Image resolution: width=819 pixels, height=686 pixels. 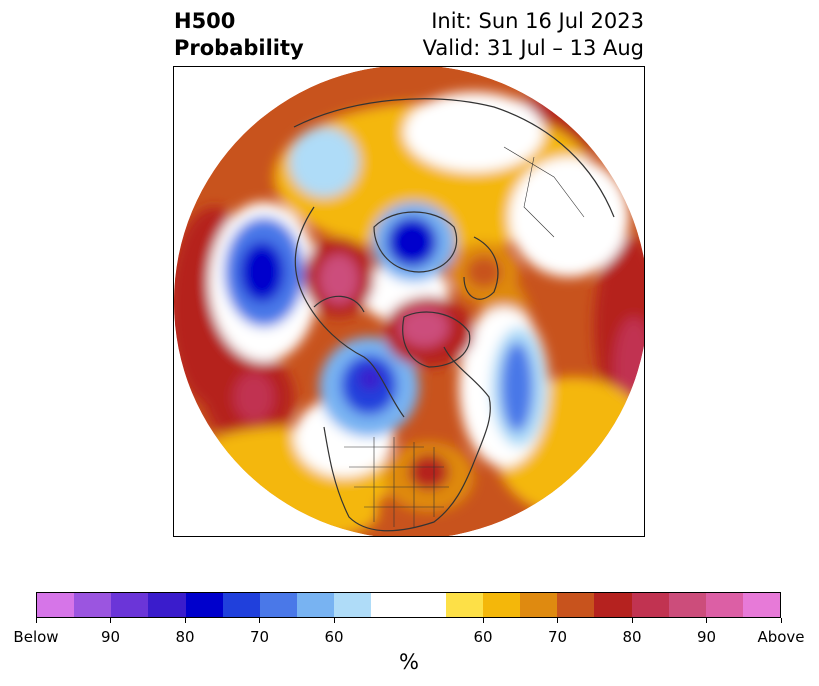 I want to click on blue-canada-center, so click(x=370, y=379).